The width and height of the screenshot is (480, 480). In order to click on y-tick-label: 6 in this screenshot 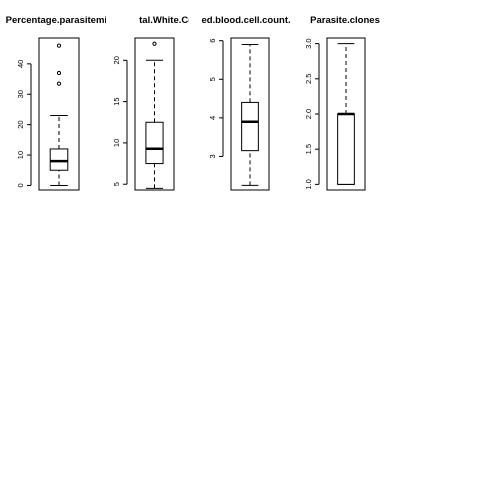, I will do `click(212, 41)`.